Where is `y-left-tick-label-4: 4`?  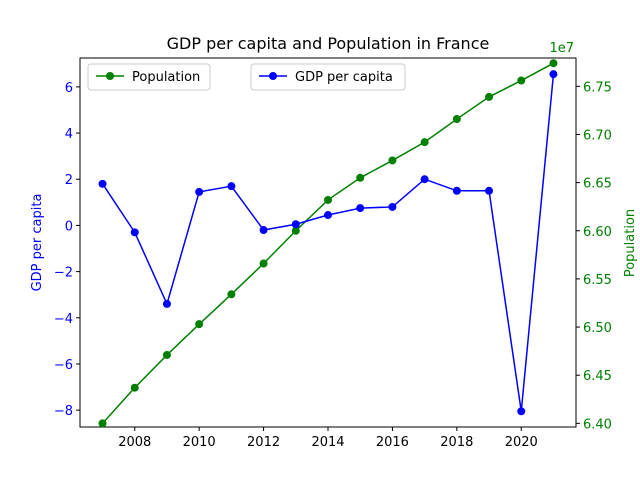
y-left-tick-label-4: 4 is located at coordinates (69, 134).